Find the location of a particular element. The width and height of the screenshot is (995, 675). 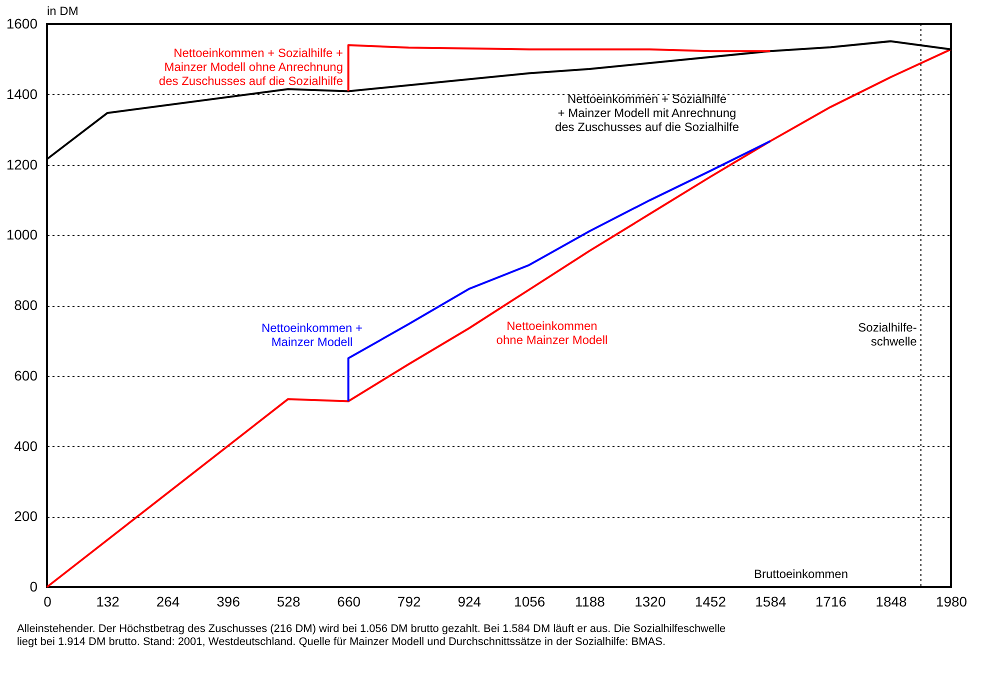

y-tick-label: 600 is located at coordinates (26, 375).